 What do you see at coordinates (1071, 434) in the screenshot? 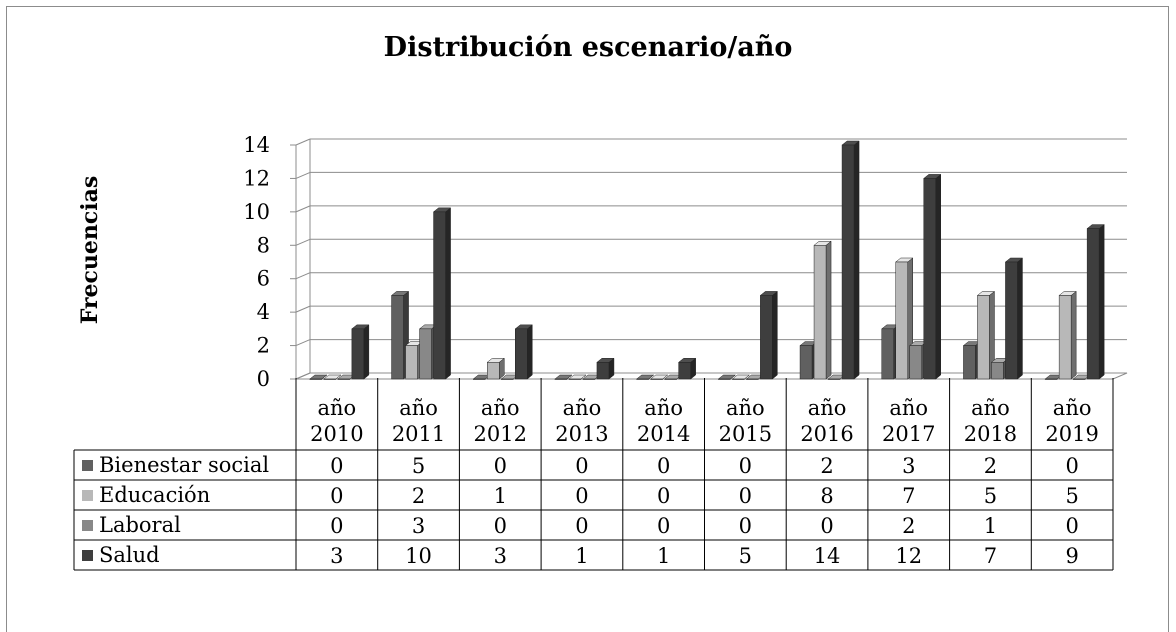
I see `category-label-line2: 2019` at bounding box center [1071, 434].